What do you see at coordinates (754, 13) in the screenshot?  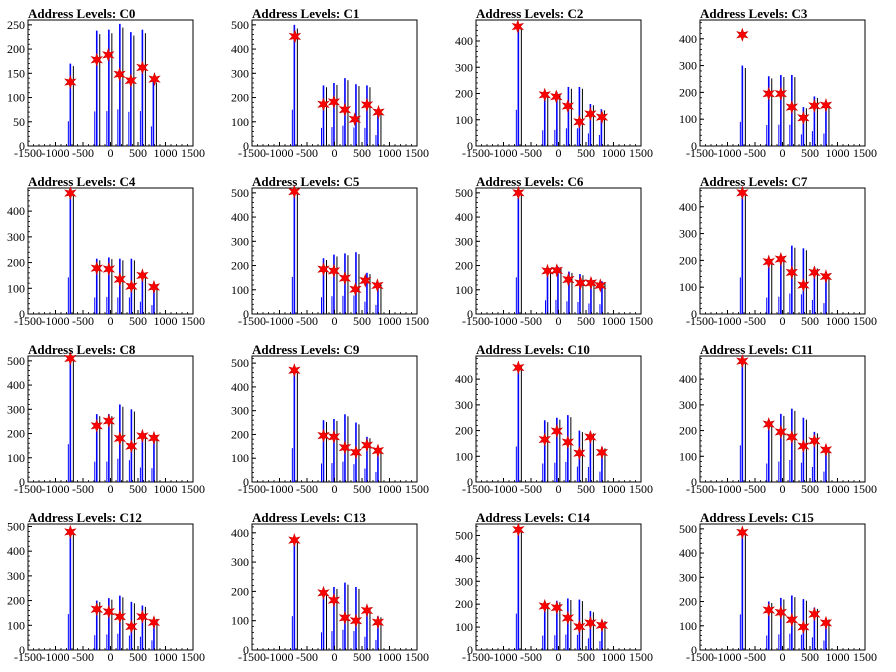 I see `chart-title: Address Levels: C3` at bounding box center [754, 13].